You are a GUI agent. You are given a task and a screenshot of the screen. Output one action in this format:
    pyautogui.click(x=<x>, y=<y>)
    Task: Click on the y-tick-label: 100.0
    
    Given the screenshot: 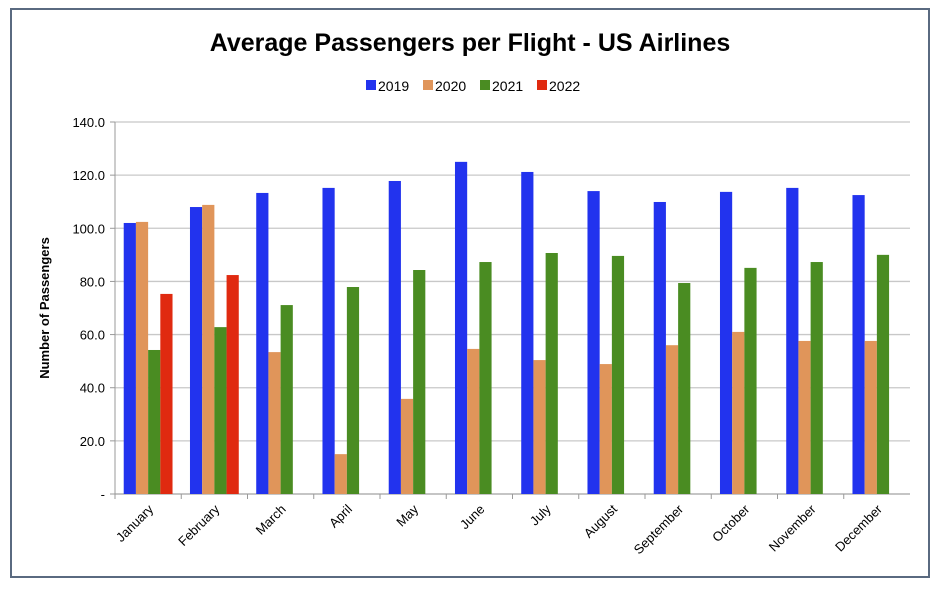 What is the action you would take?
    pyautogui.click(x=88, y=228)
    